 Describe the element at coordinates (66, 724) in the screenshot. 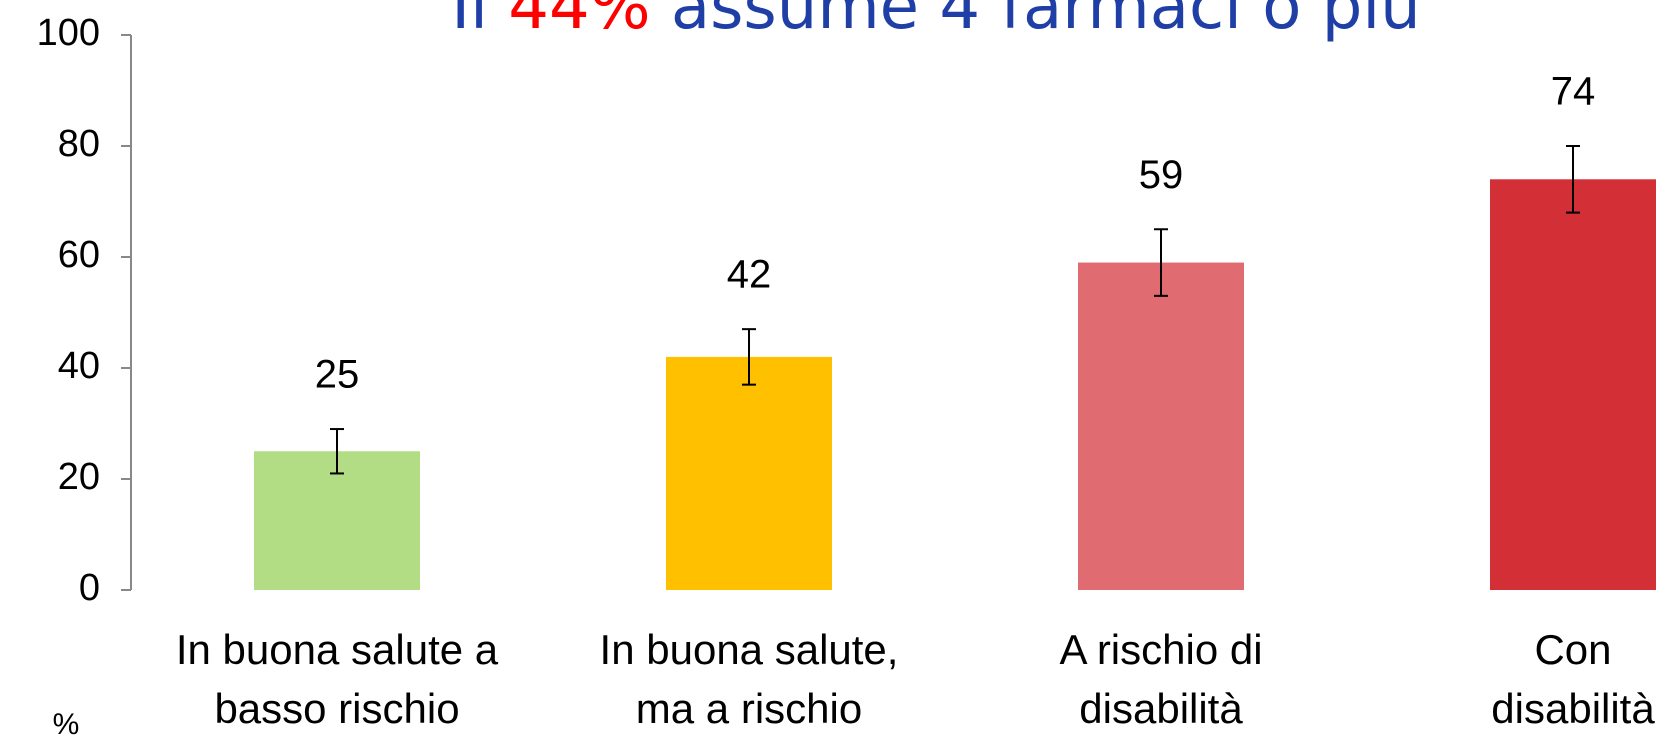

I see `y-unit: %` at that location.